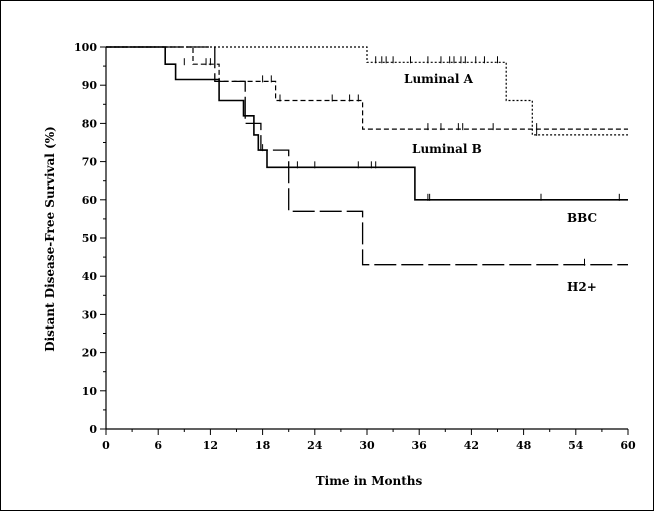  Describe the element at coordinates (90, 123) in the screenshot. I see `y-tick-label: 80` at that location.